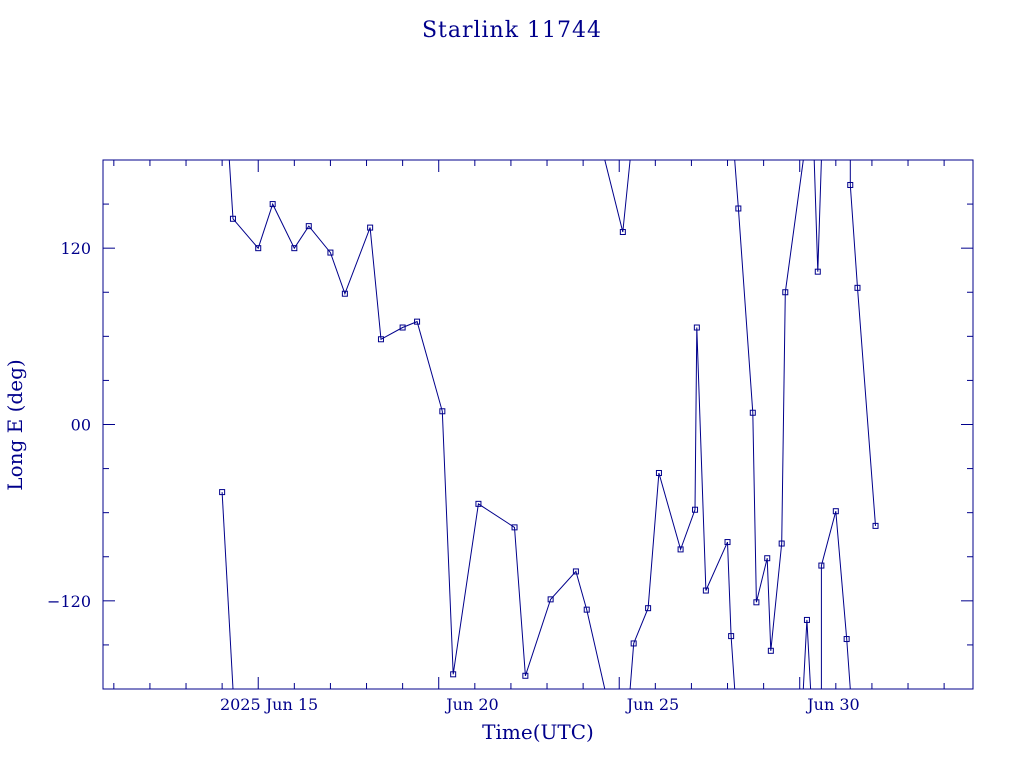  Describe the element at coordinates (540, 704) in the screenshot. I see `x-tick-labels: 2025 Jun 15 Jun 20 Jun 25 Jun 30` at that location.